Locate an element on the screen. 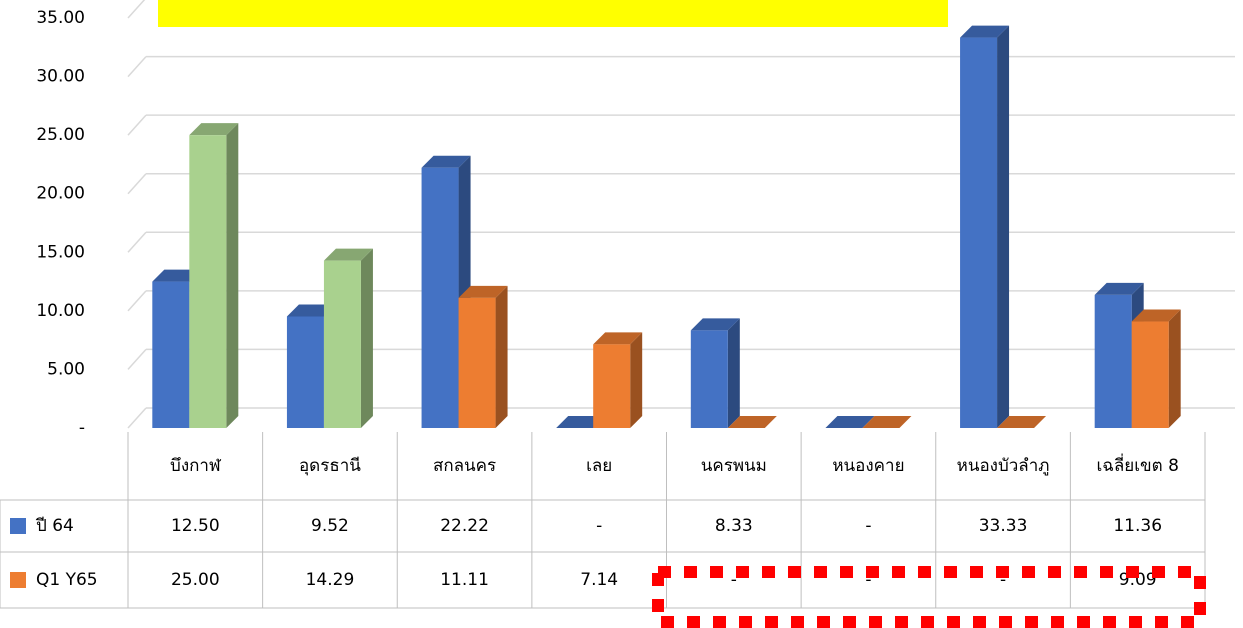 The width and height of the screenshot is (1243, 628). x-tick-label: เลย is located at coordinates (599, 466).